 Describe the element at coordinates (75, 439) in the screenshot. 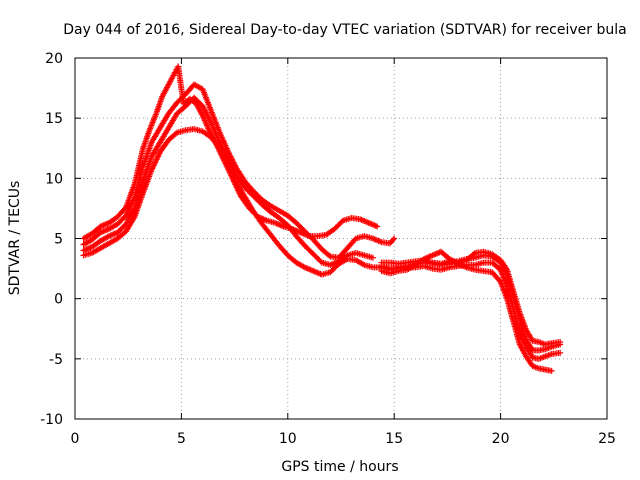

I see `x-tick-label: 0` at that location.